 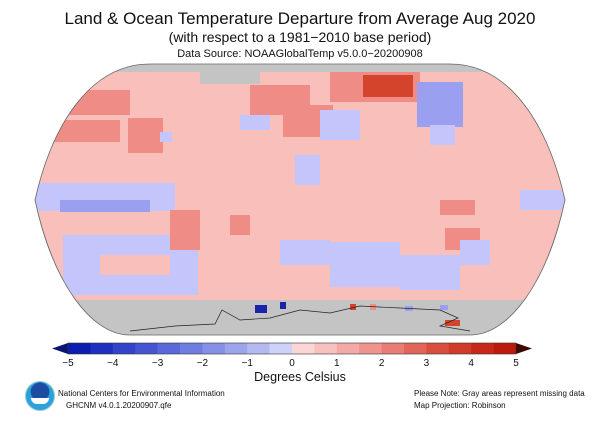 What do you see at coordinates (40, 396) in the screenshot?
I see `noaa-logo` at bounding box center [40, 396].